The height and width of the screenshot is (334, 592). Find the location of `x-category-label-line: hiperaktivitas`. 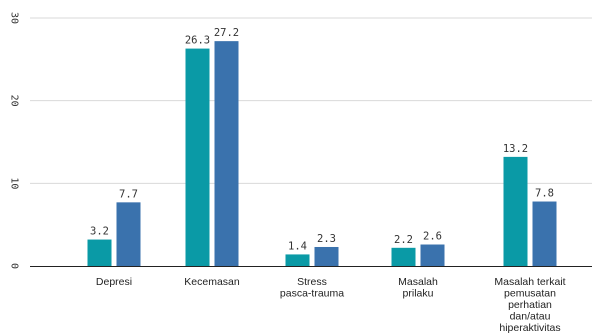

x-category-label-line: hiperaktivitas is located at coordinates (529, 328).